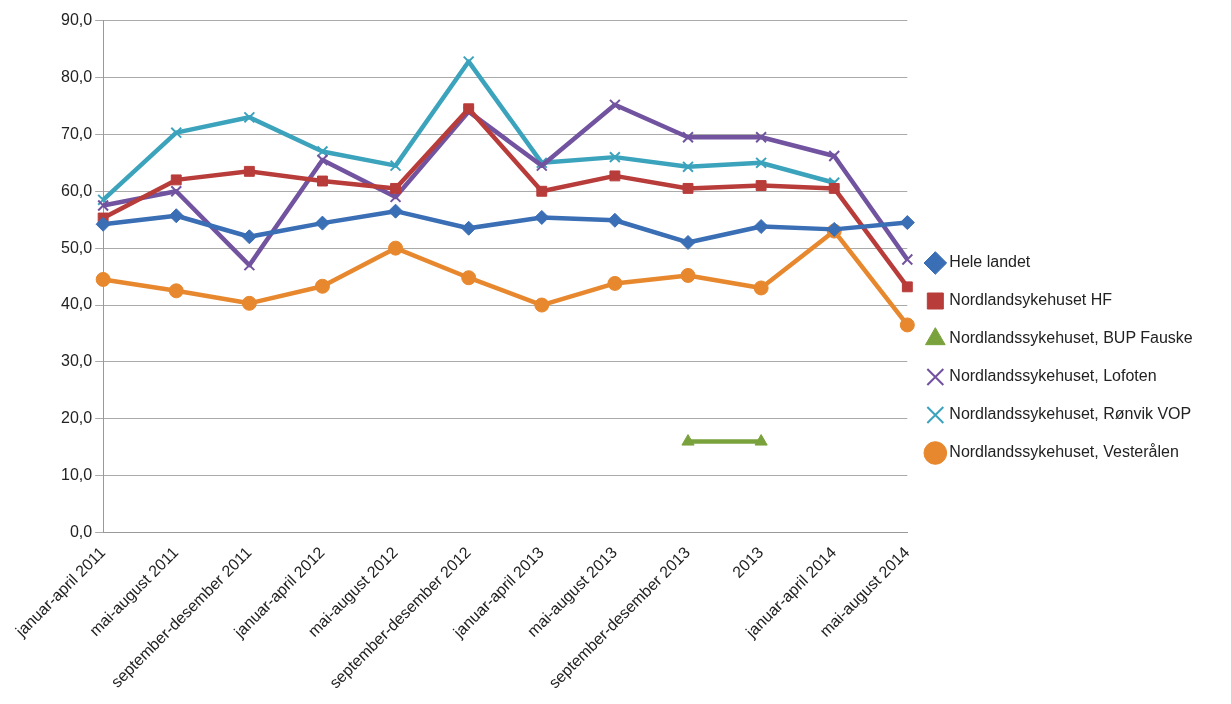  Describe the element at coordinates (77, 76) in the screenshot. I see `y-tick-label: 80,0` at that location.